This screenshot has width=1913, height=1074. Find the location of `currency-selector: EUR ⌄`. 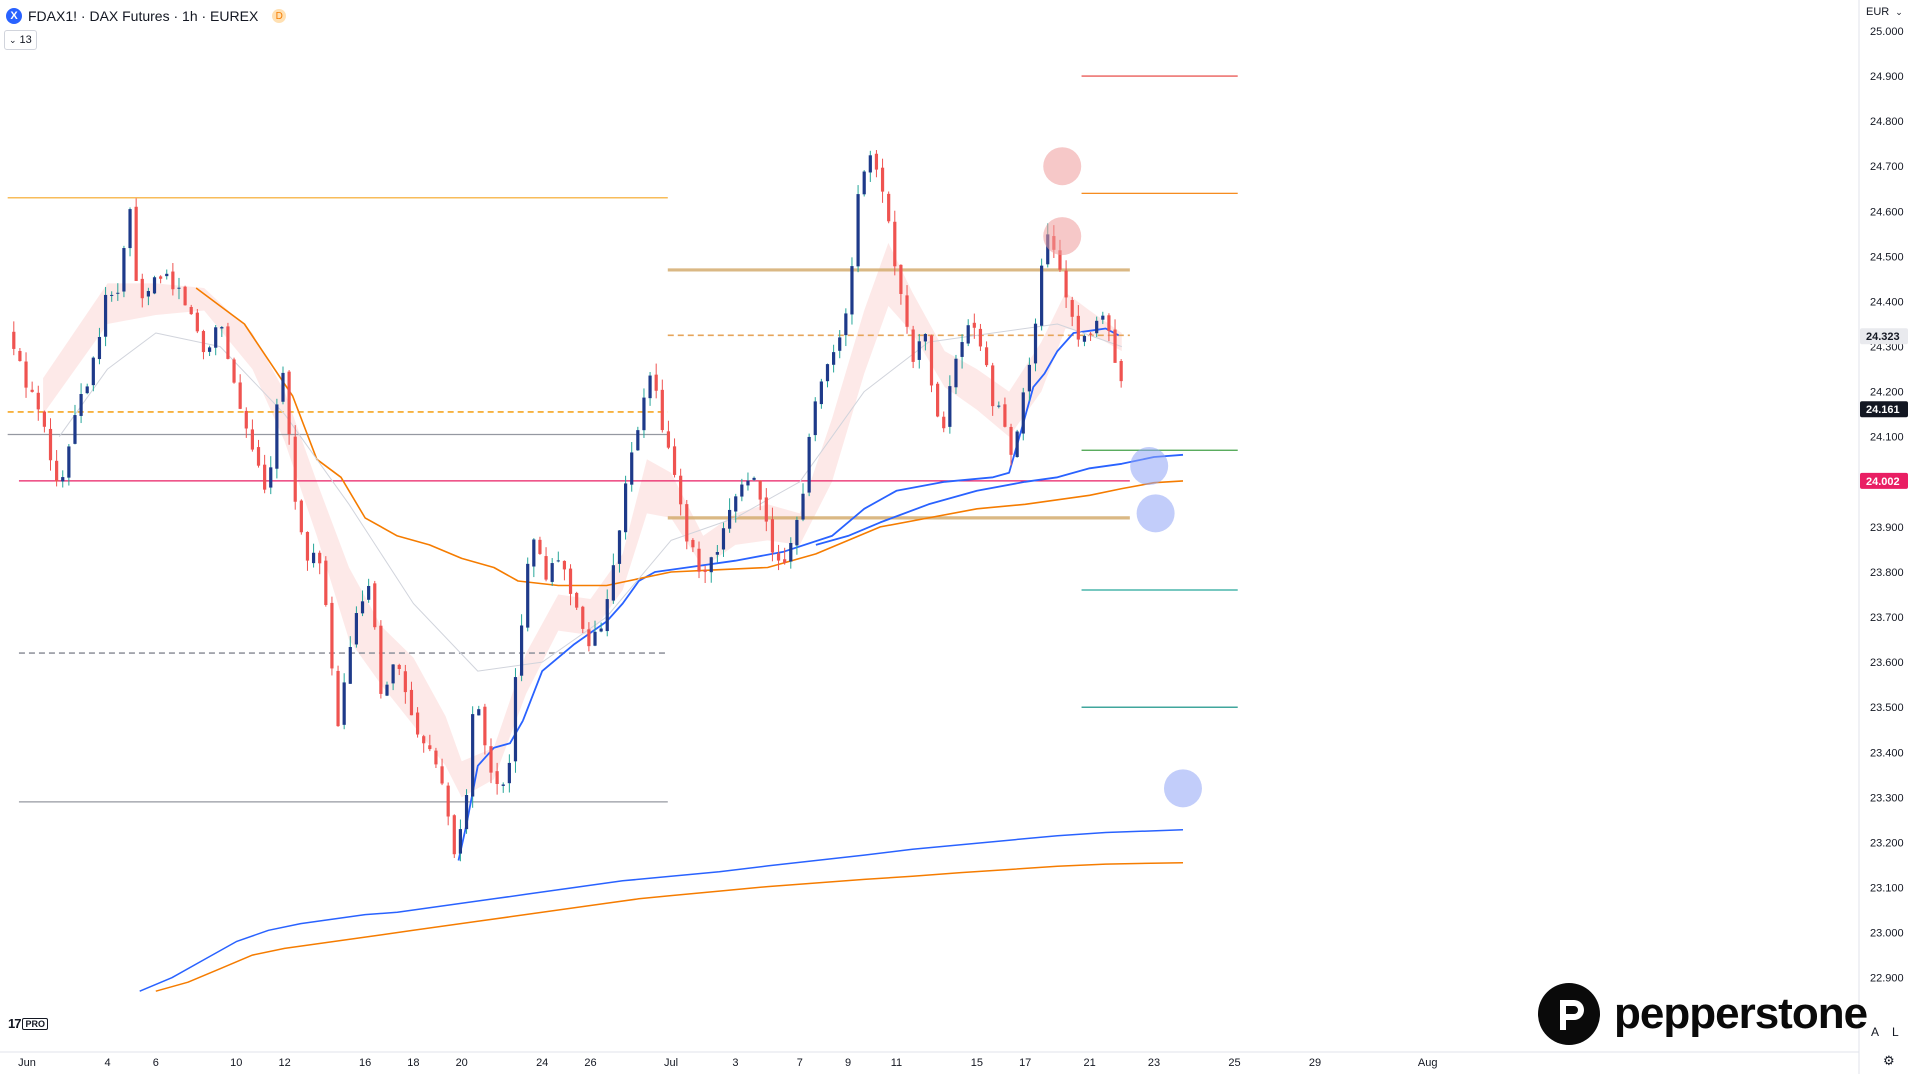

currency-selector: EUR ⌄ is located at coordinates (1884, 12).